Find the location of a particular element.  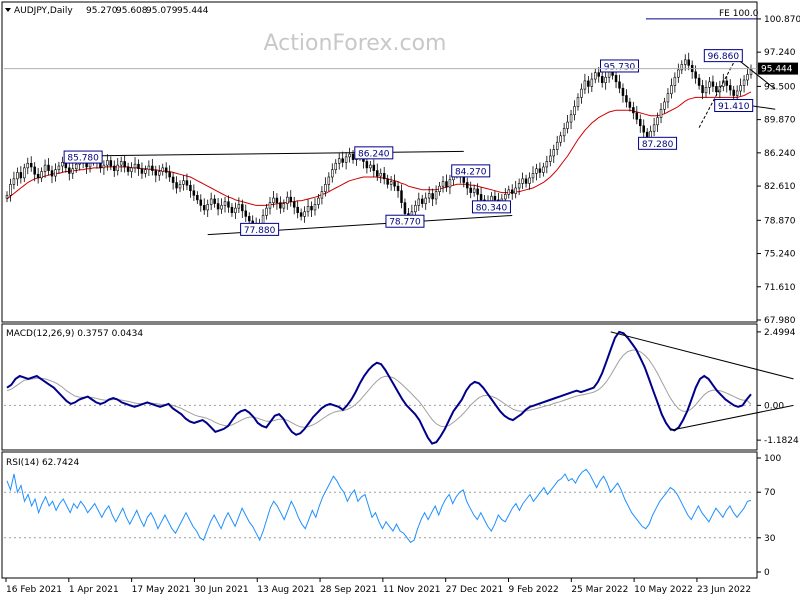

date-tick-label: 27 Dec 2021 is located at coordinates (475, 590).